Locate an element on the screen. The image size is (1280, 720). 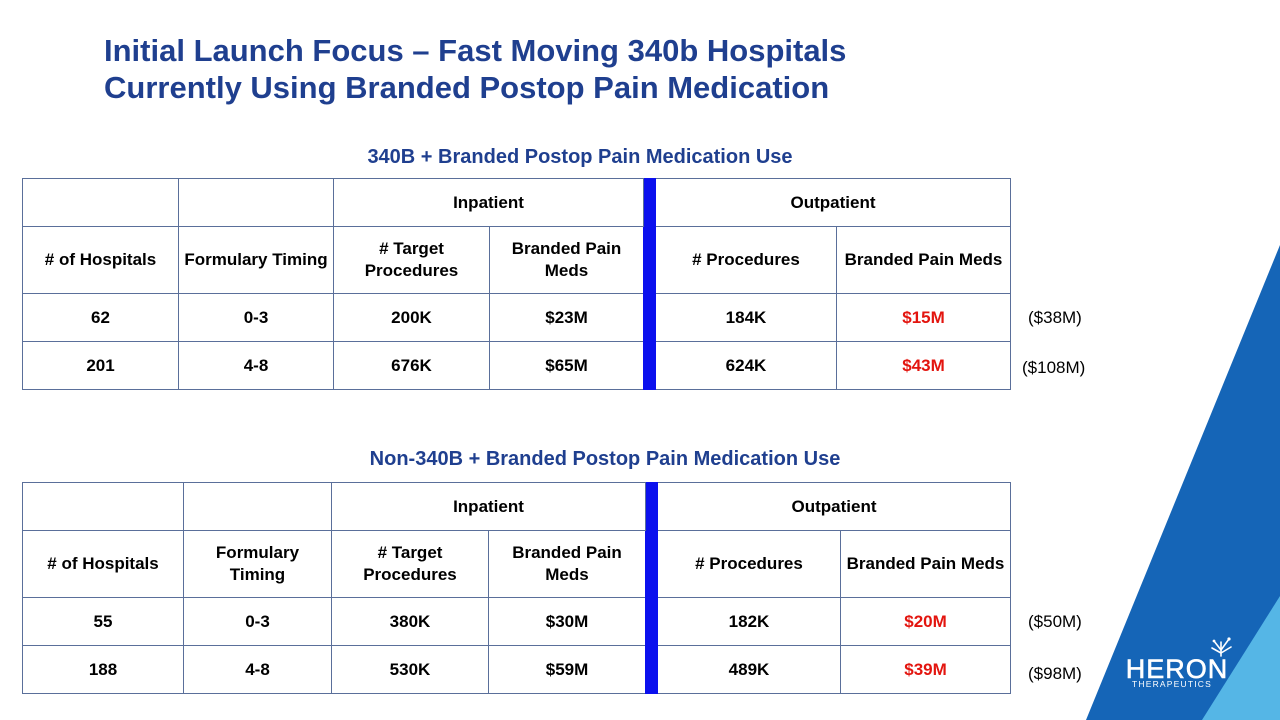
table-cell: 624K is located at coordinates (746, 365).